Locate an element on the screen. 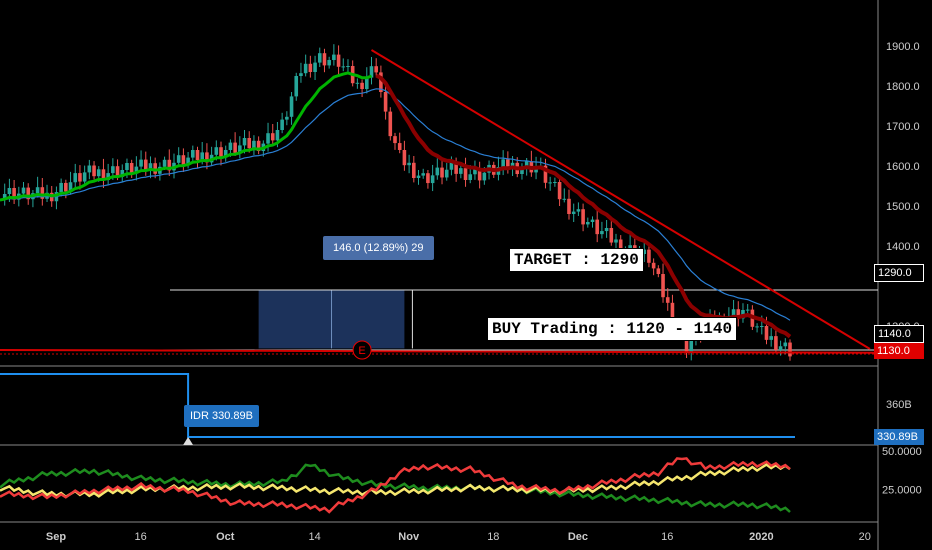 The width and height of the screenshot is (932, 550). time-tick: Dec is located at coordinates (578, 537).